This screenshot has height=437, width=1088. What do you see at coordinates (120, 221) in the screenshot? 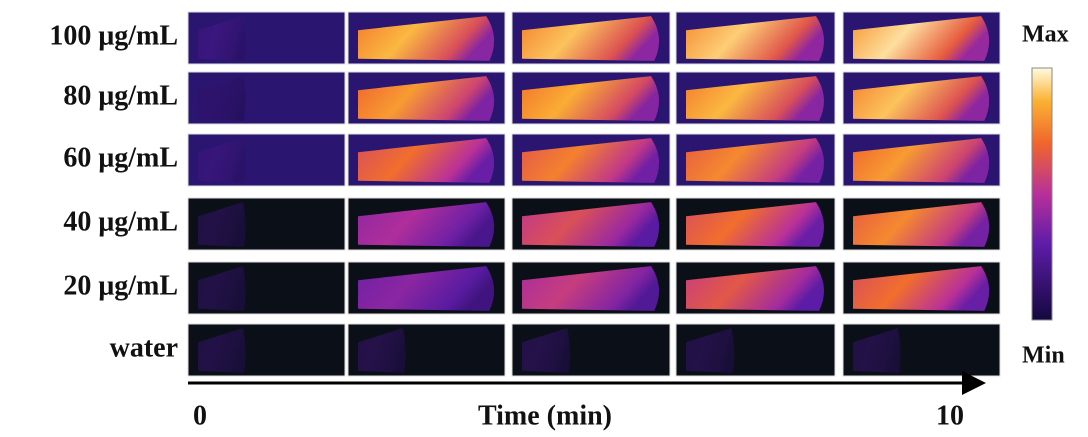
I see `row-label: 40 μg/mL` at bounding box center [120, 221].